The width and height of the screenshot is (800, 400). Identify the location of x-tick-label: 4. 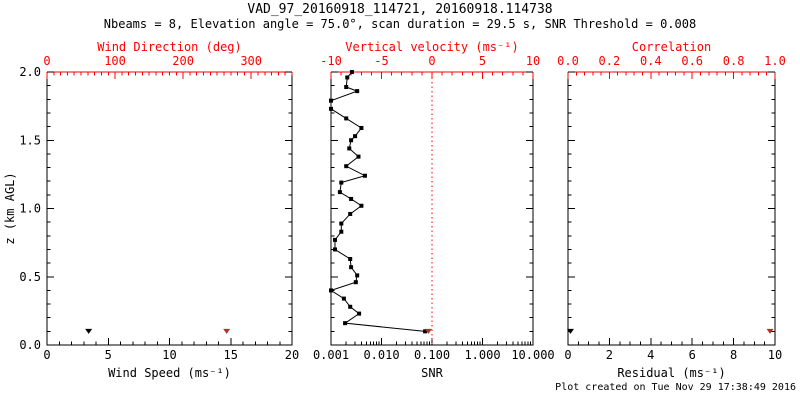
(650, 355).